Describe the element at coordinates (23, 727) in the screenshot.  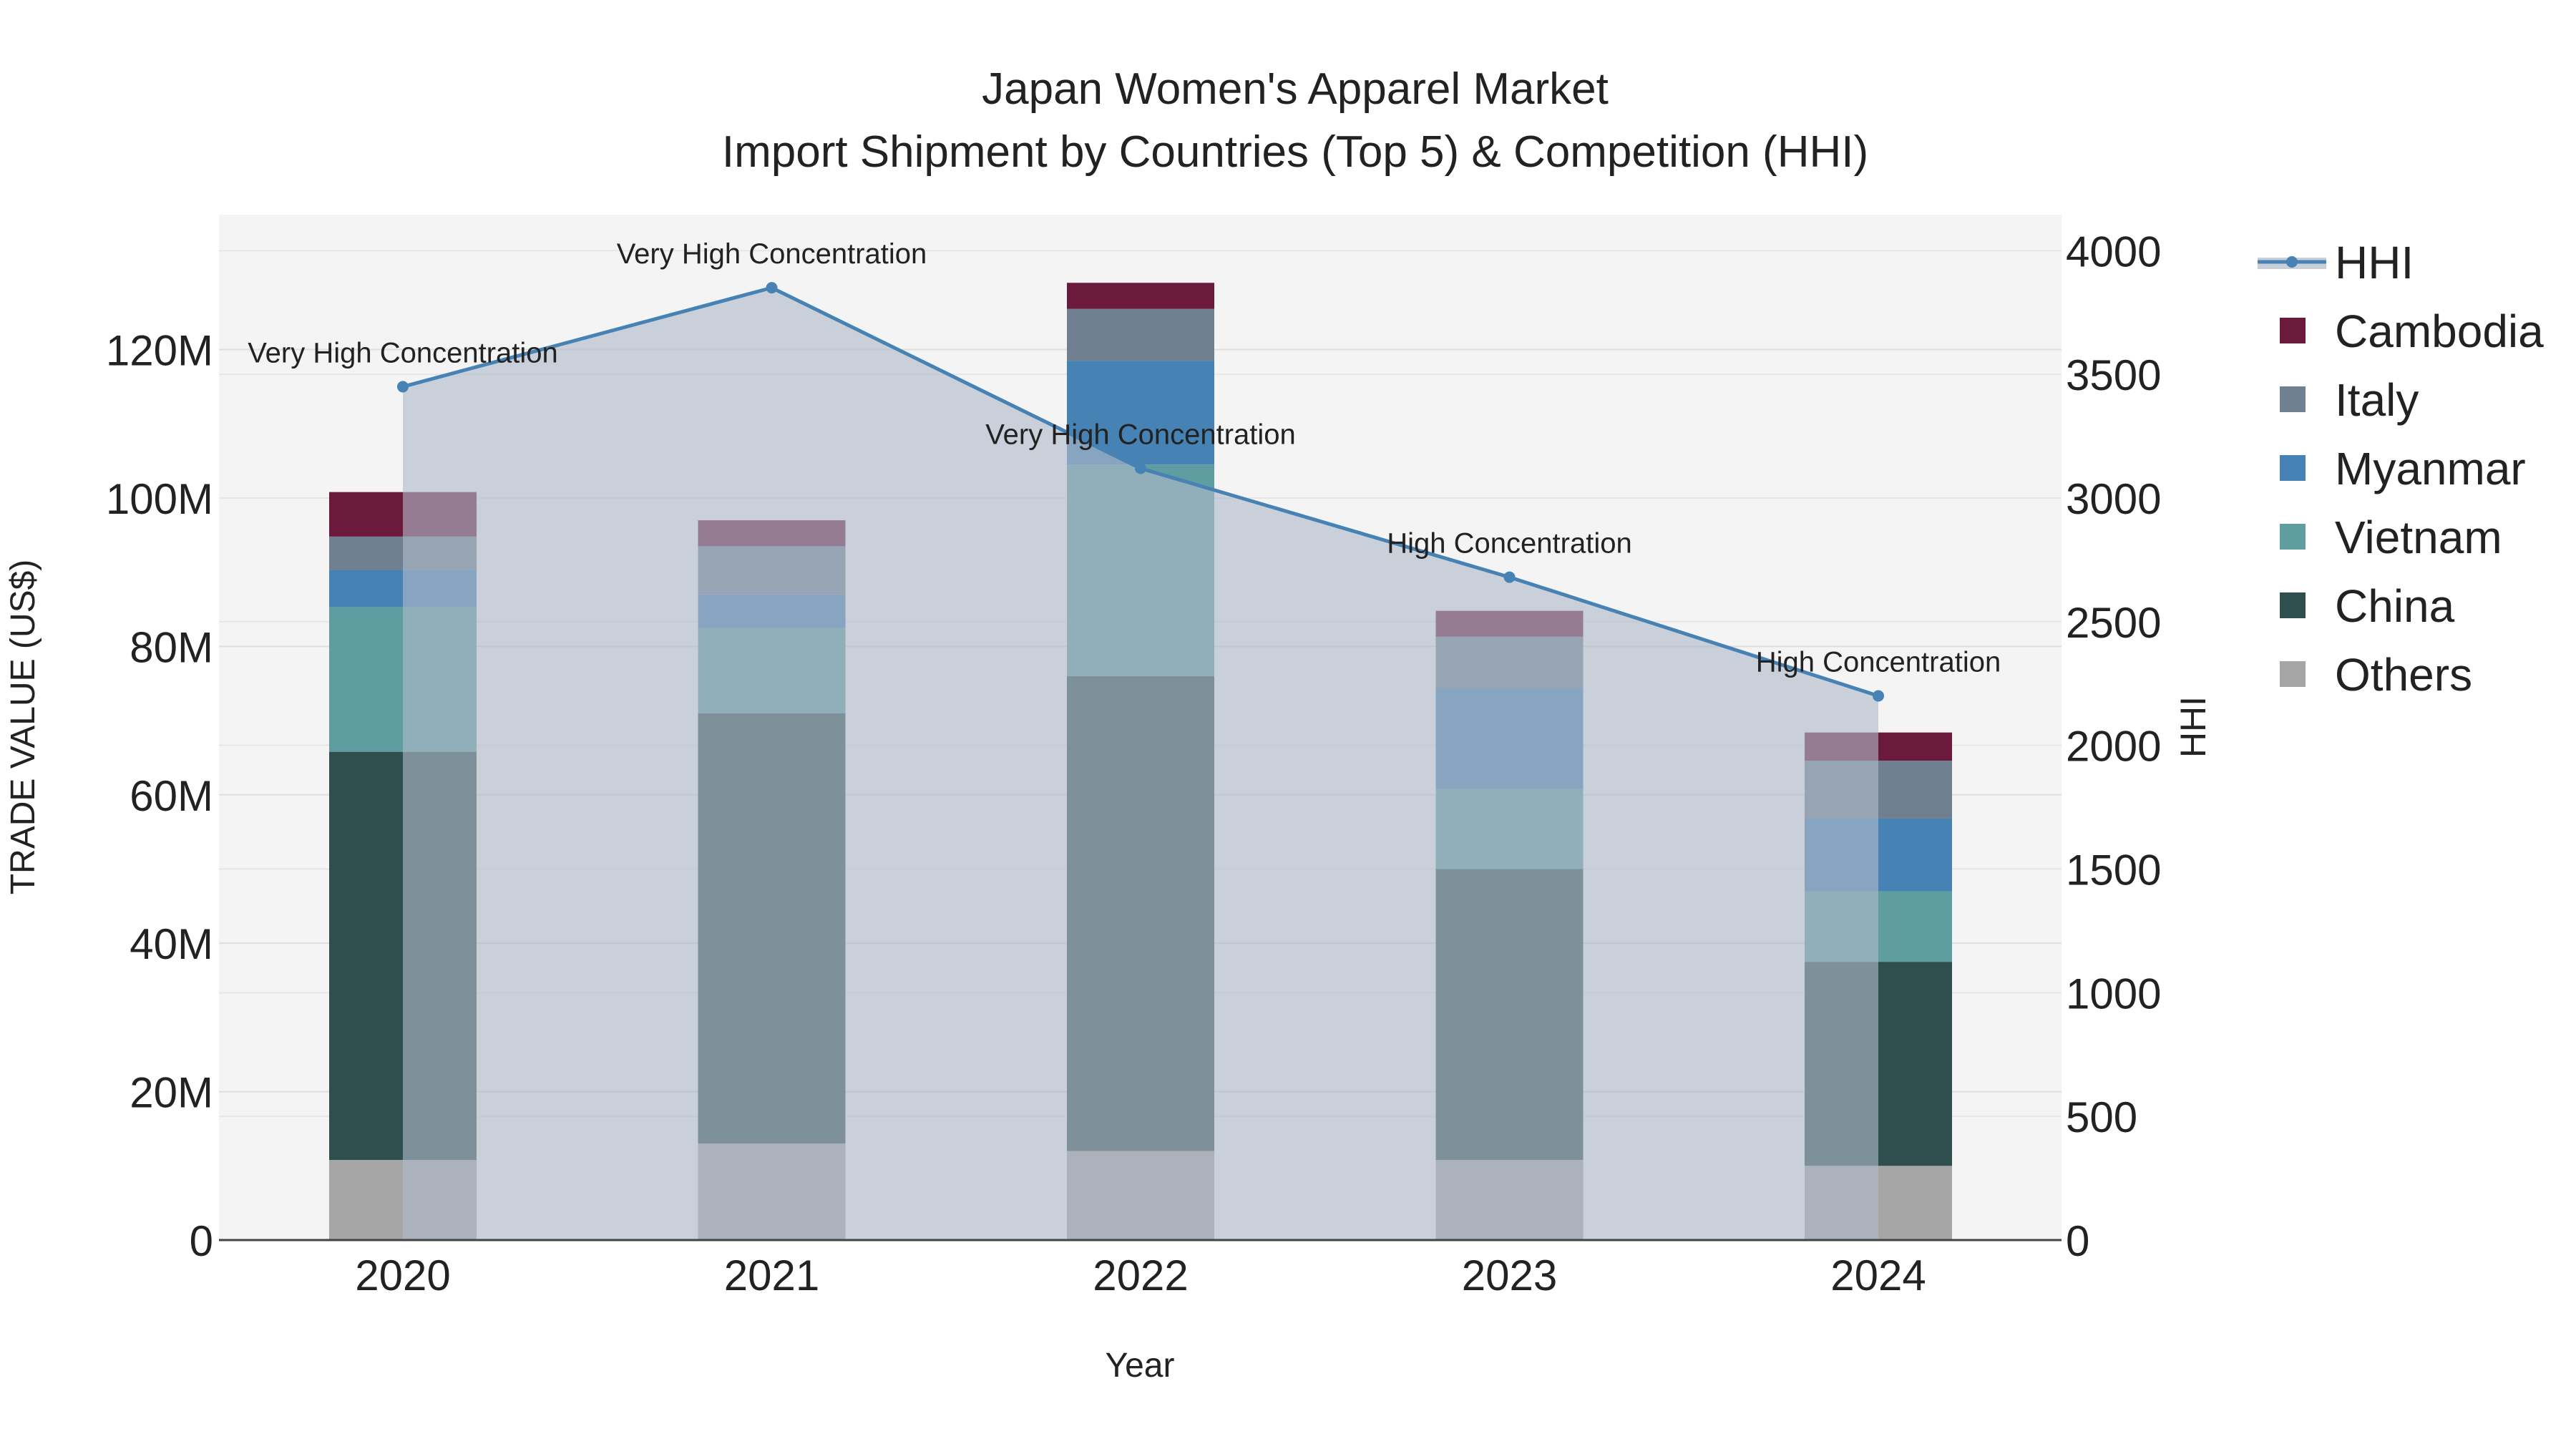
I see `y-axis-title: TRADE VALUE (US$)` at that location.